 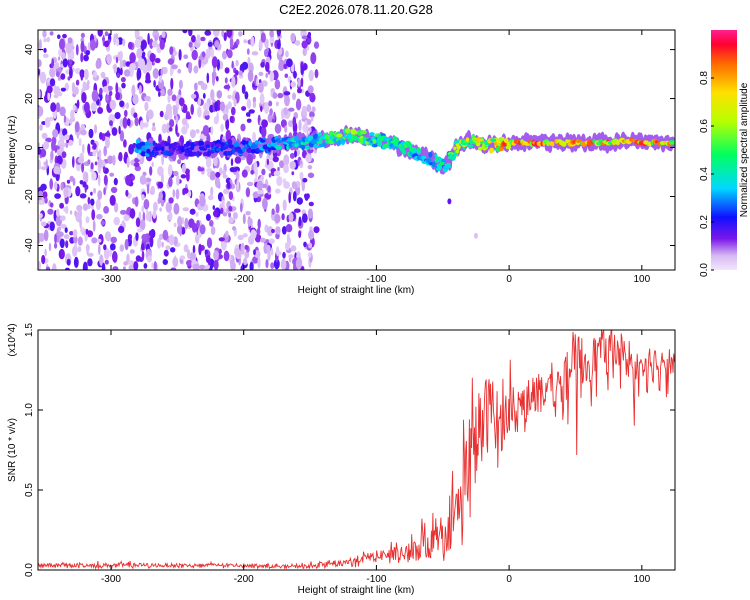 I want to click on heatmap-cell, so click(x=150, y=233).